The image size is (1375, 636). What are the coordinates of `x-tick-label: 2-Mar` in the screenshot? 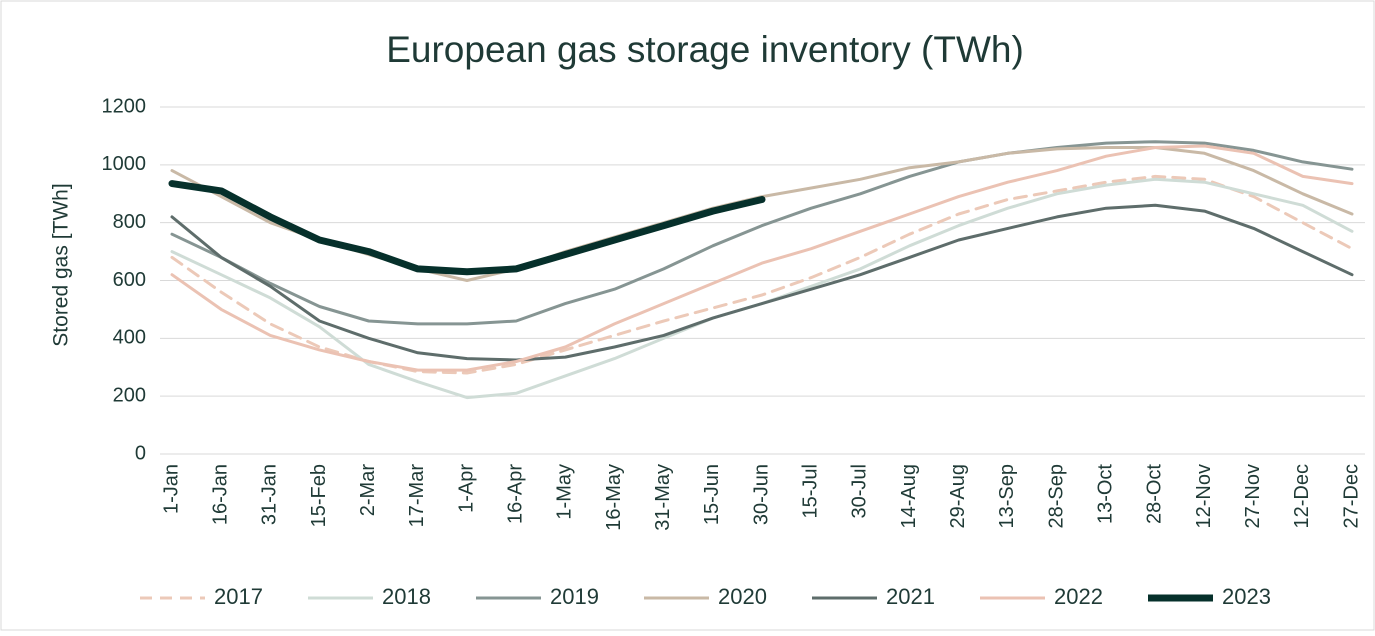 It's located at (368, 490).